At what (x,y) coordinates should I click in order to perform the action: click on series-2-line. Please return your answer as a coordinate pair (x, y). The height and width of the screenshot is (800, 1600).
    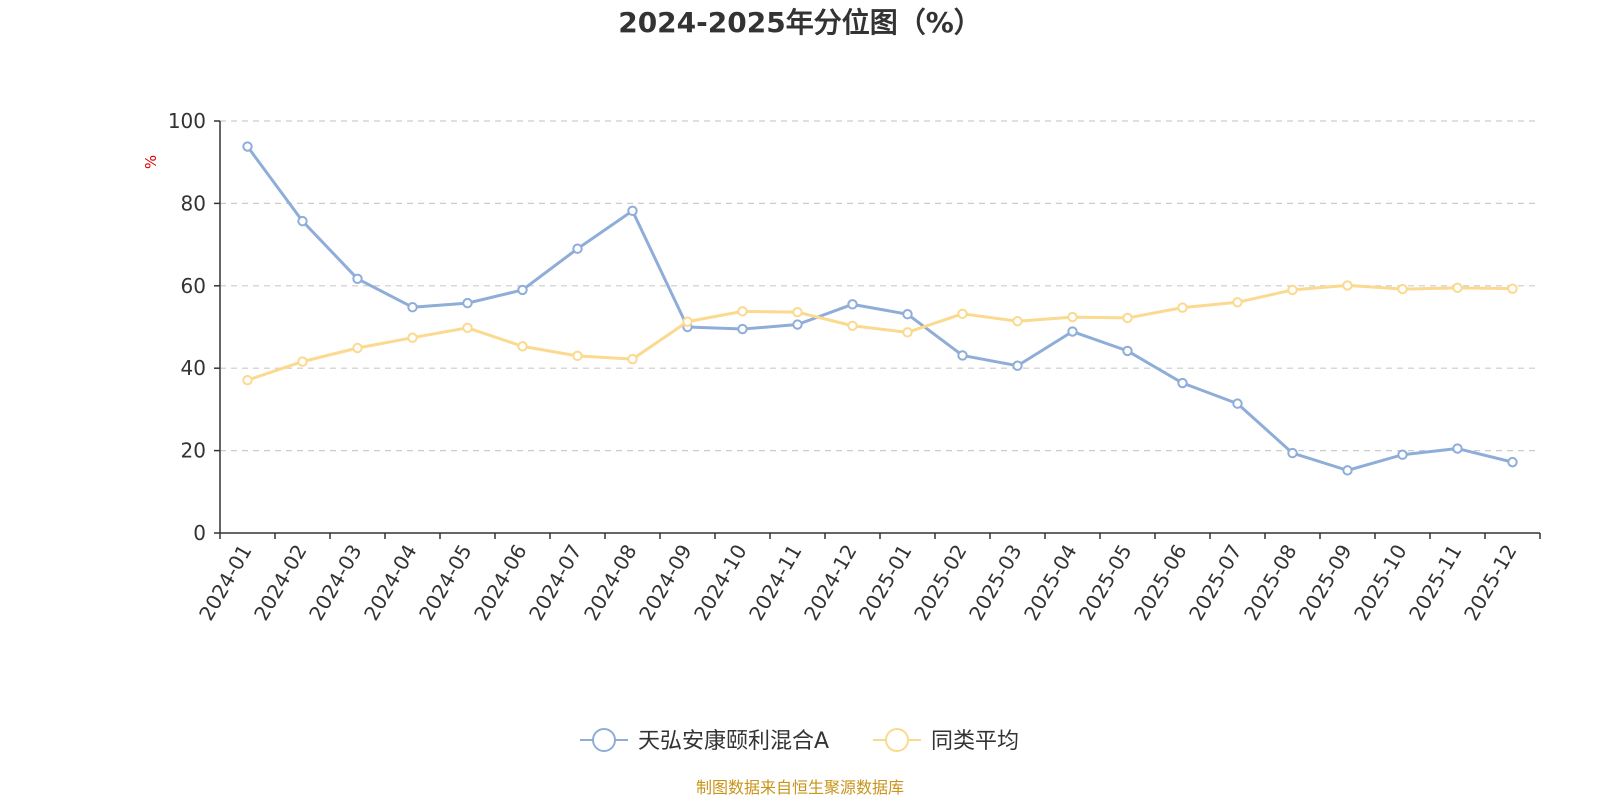
    Looking at the image, I should click on (880, 332).